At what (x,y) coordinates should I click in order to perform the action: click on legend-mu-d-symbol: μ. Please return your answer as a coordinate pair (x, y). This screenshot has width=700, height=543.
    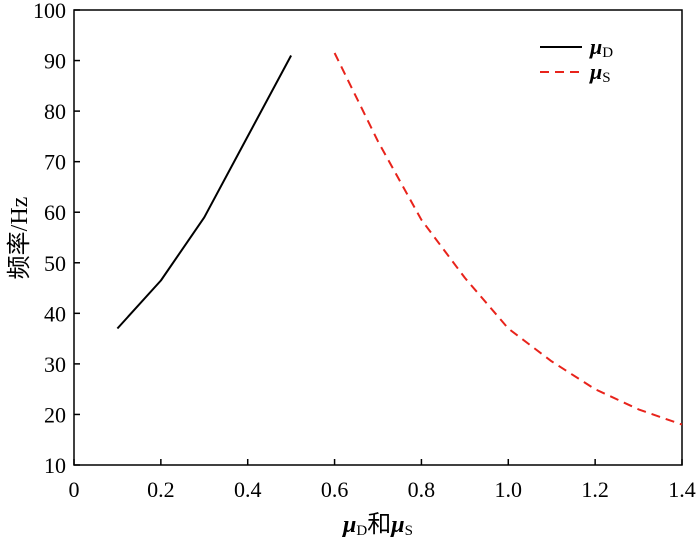
    Looking at the image, I should click on (595, 46).